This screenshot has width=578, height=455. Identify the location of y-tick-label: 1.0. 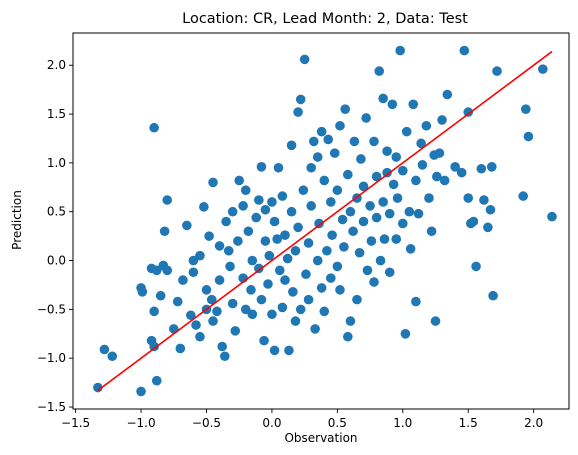
(56, 163).